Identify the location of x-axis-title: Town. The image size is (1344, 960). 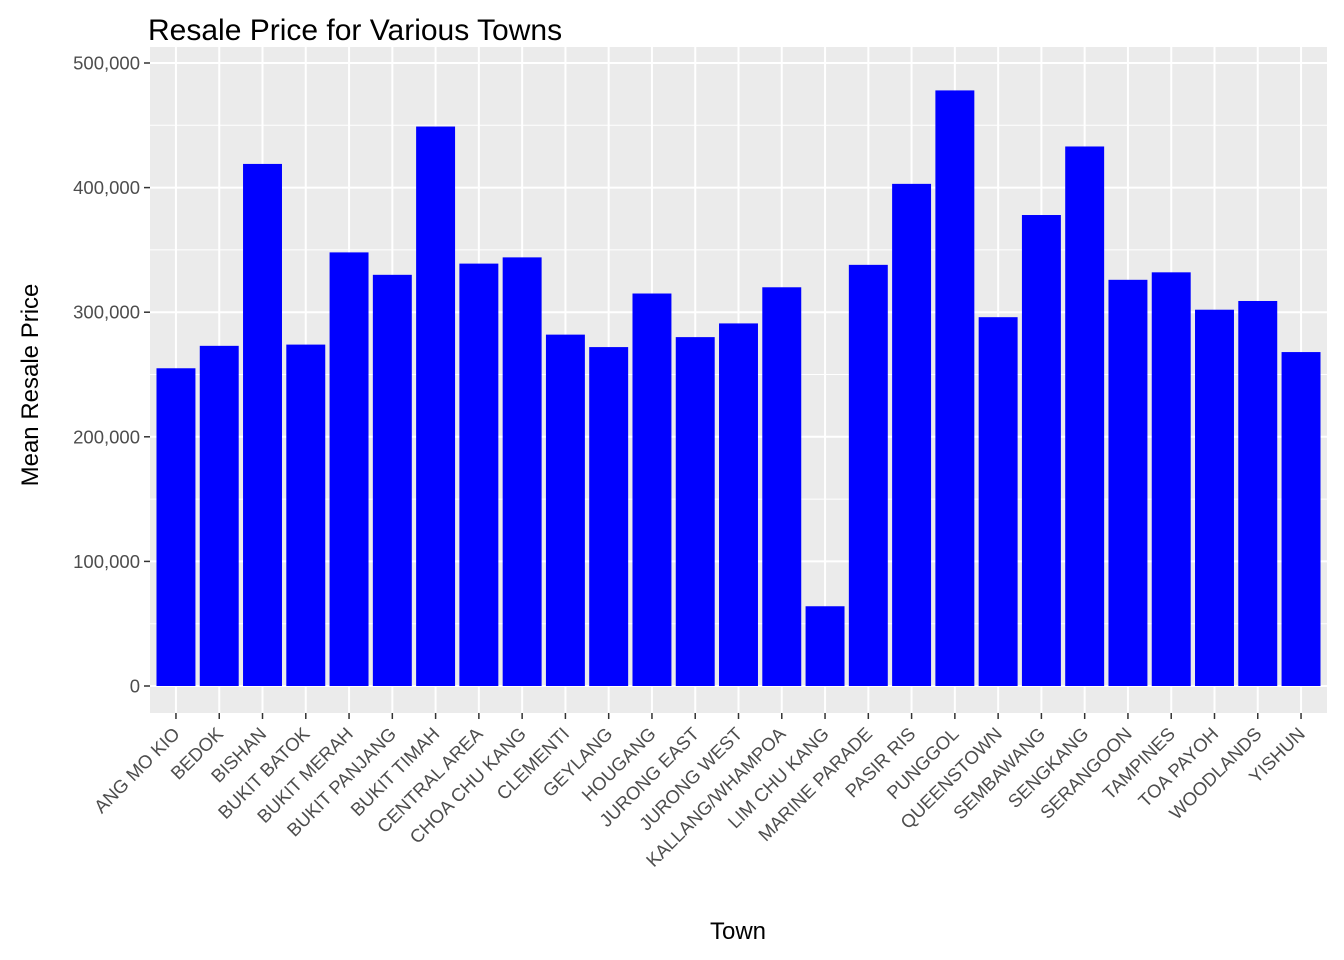
(738, 931).